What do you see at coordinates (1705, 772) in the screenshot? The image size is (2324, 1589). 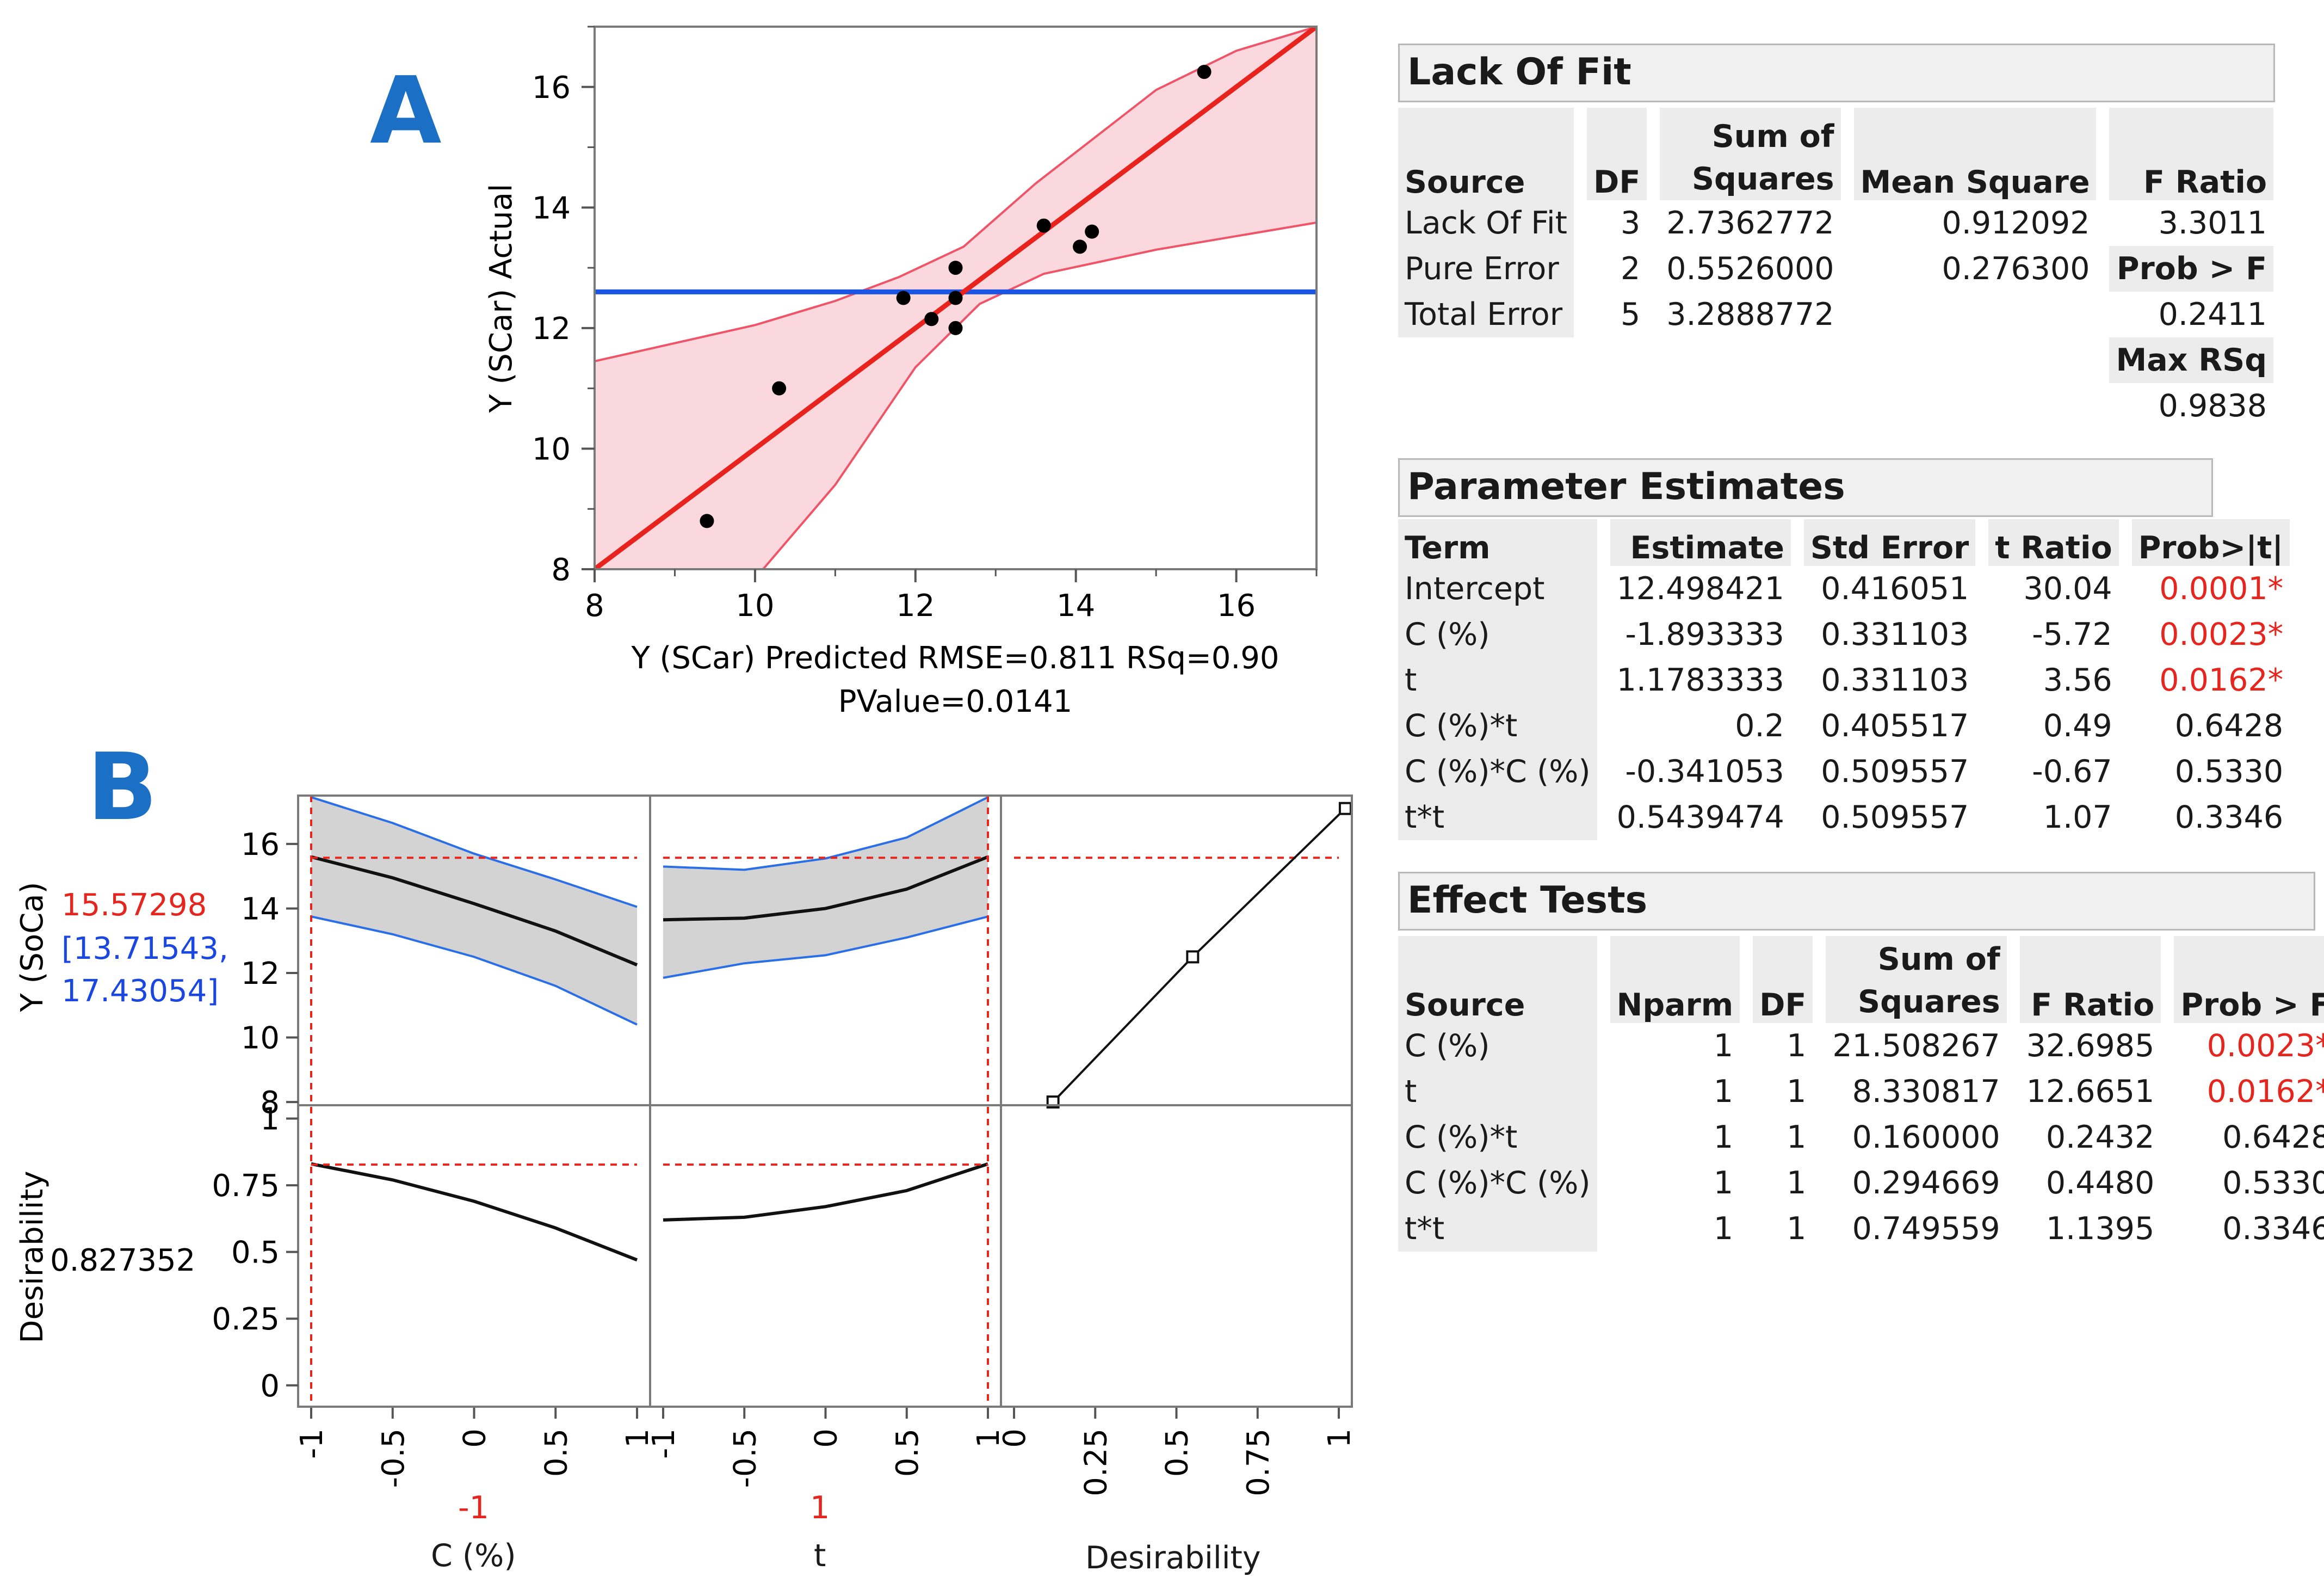 I see `value-cell: -0.341053` at bounding box center [1705, 772].